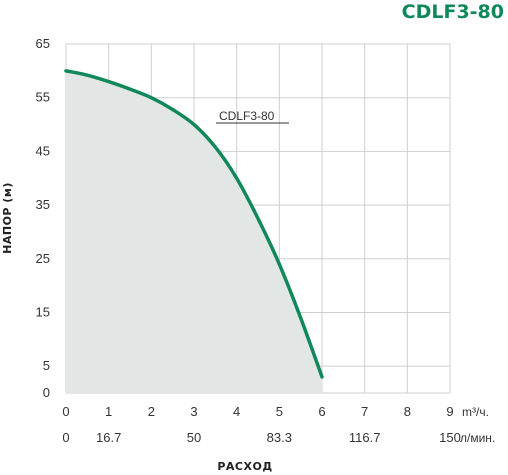 This screenshot has height=475, width=508. I want to click on y-tick-label: 5, so click(46, 365).